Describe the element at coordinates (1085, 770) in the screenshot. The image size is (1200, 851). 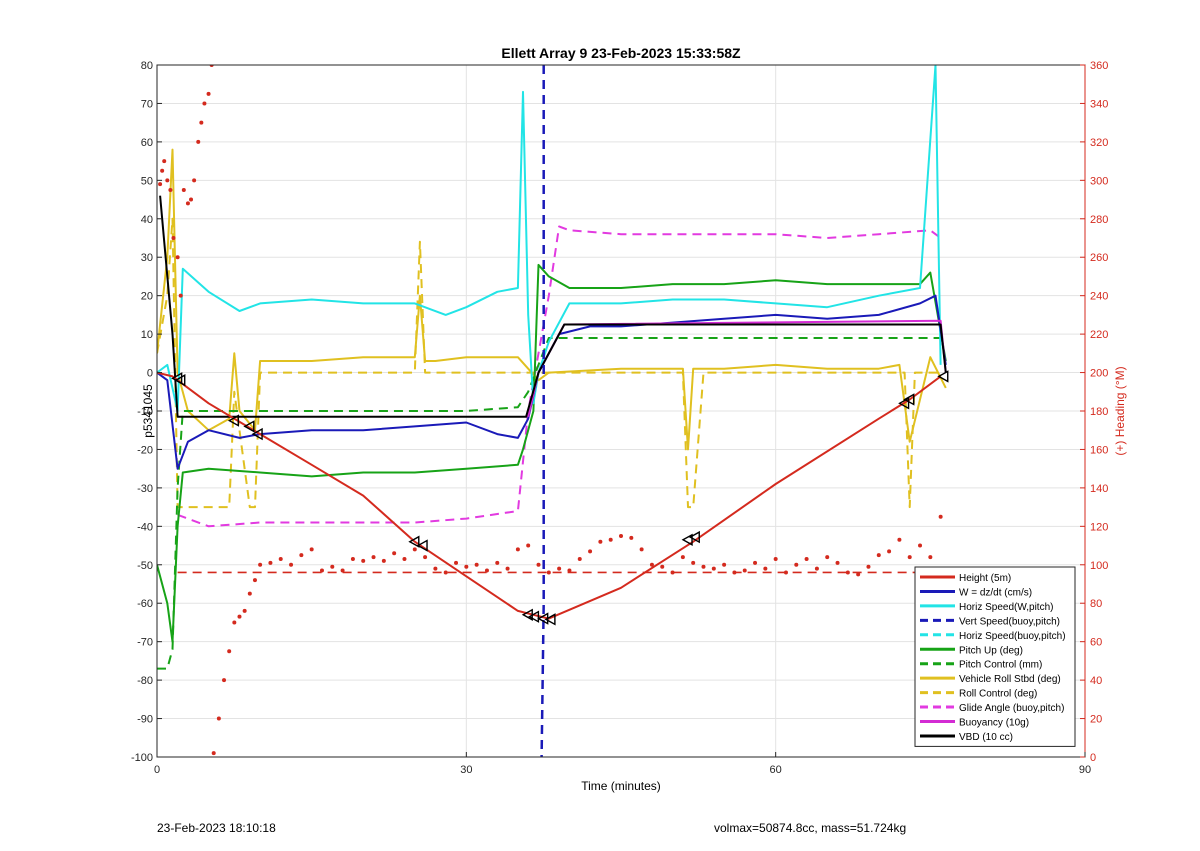
I see `x-tick-label: 90` at that location.